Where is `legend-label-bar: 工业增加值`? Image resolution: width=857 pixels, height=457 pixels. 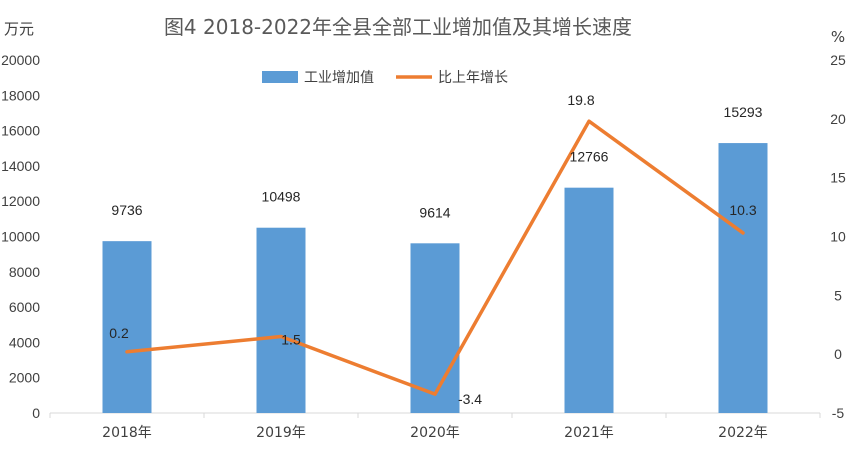
legend-label-bar: 工业增加值 is located at coordinates (339, 78).